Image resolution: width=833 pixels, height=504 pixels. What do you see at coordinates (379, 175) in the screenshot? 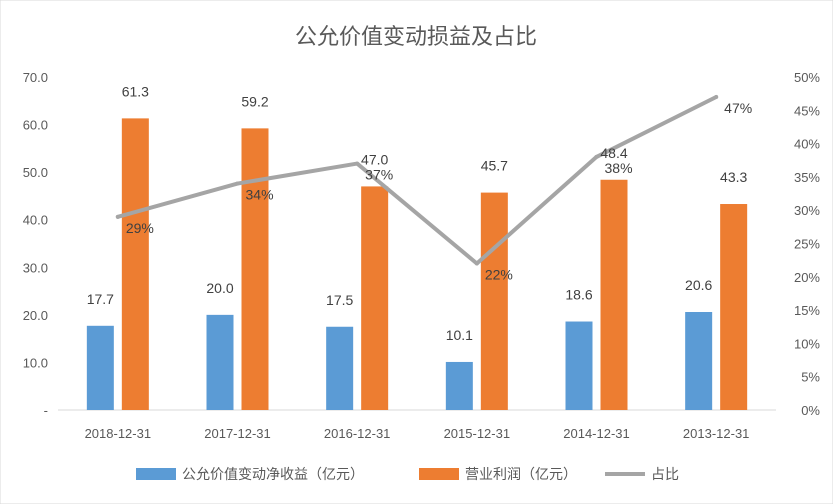
I see `ratio-data-label: 37%` at bounding box center [379, 175].